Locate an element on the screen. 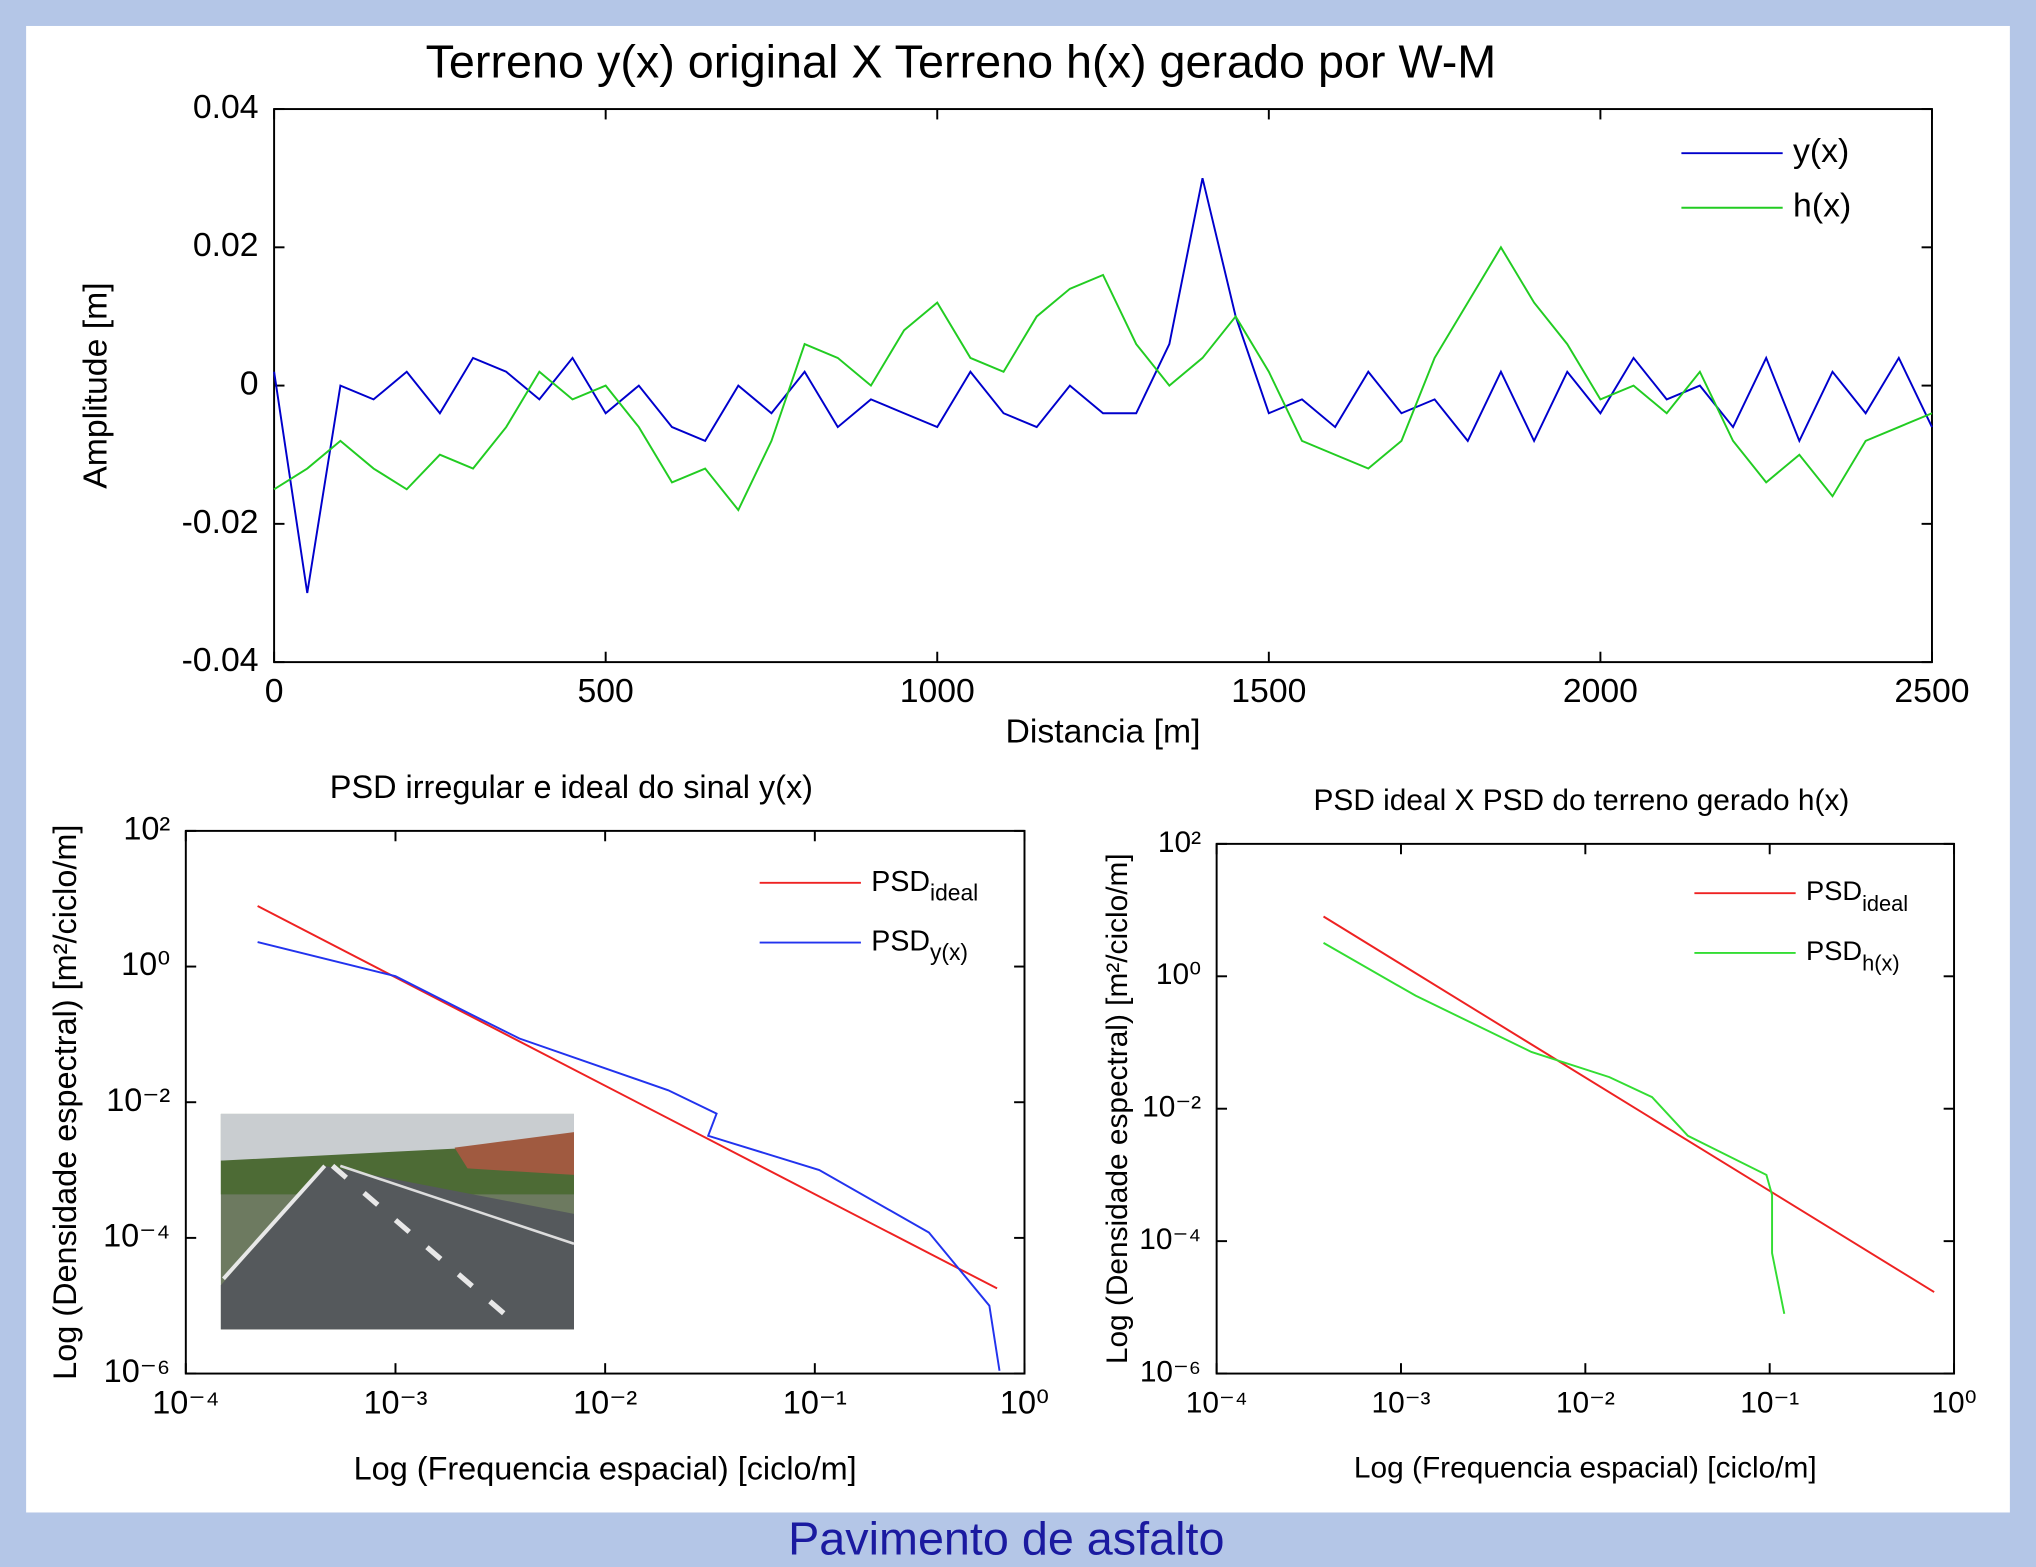 The image size is (2036, 1567). x-tick-label: 2500 is located at coordinates (1931, 691).